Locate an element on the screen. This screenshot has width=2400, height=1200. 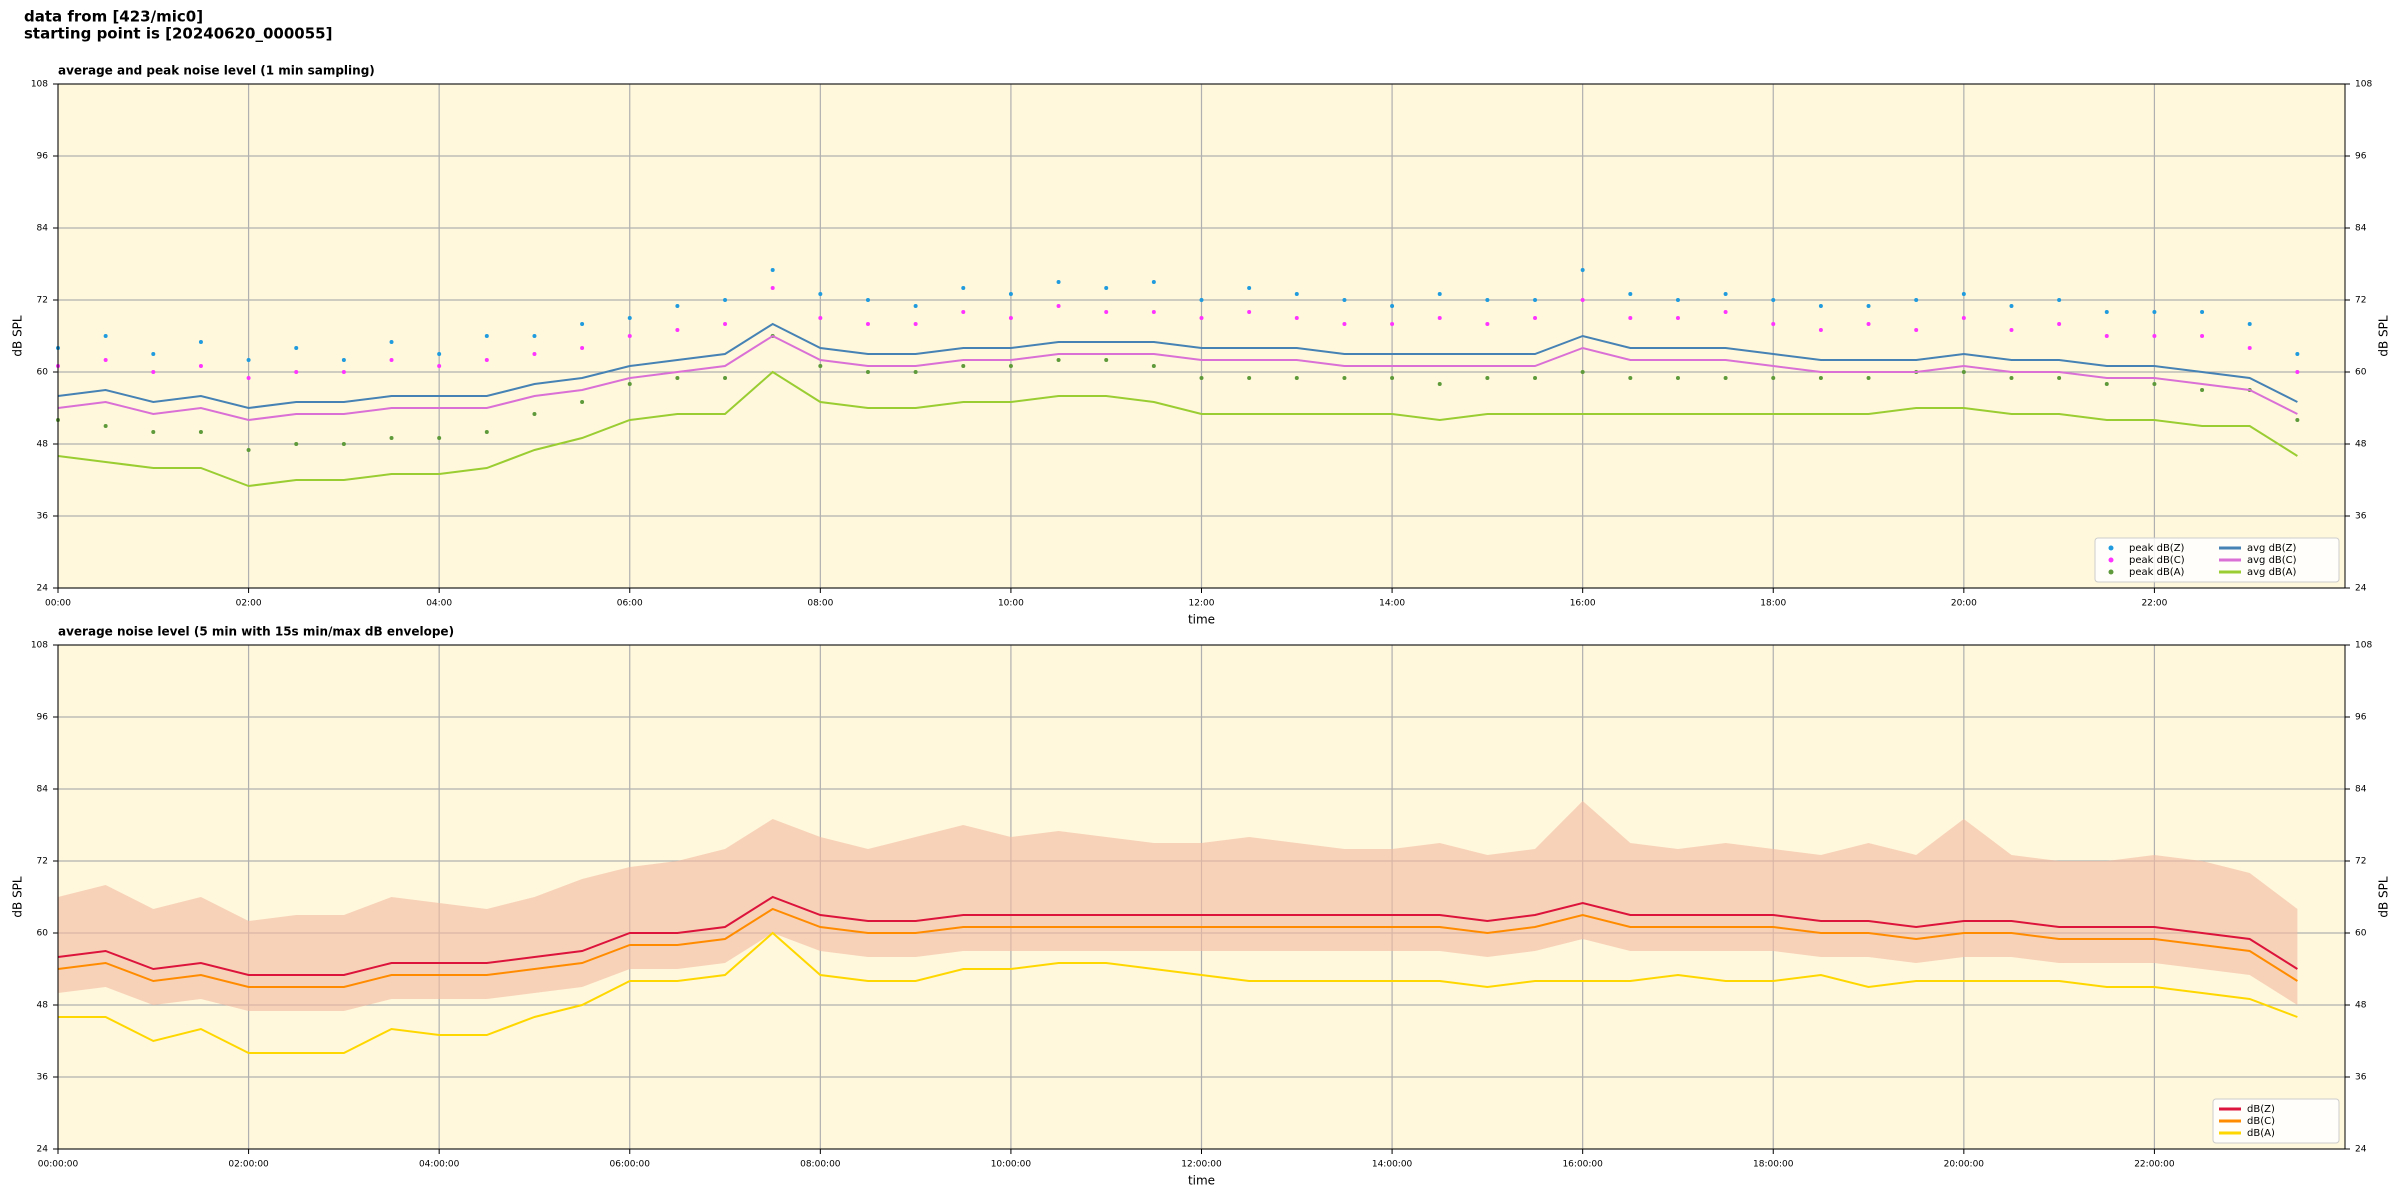
x-axis-label: time is located at coordinates (1201, 1181).